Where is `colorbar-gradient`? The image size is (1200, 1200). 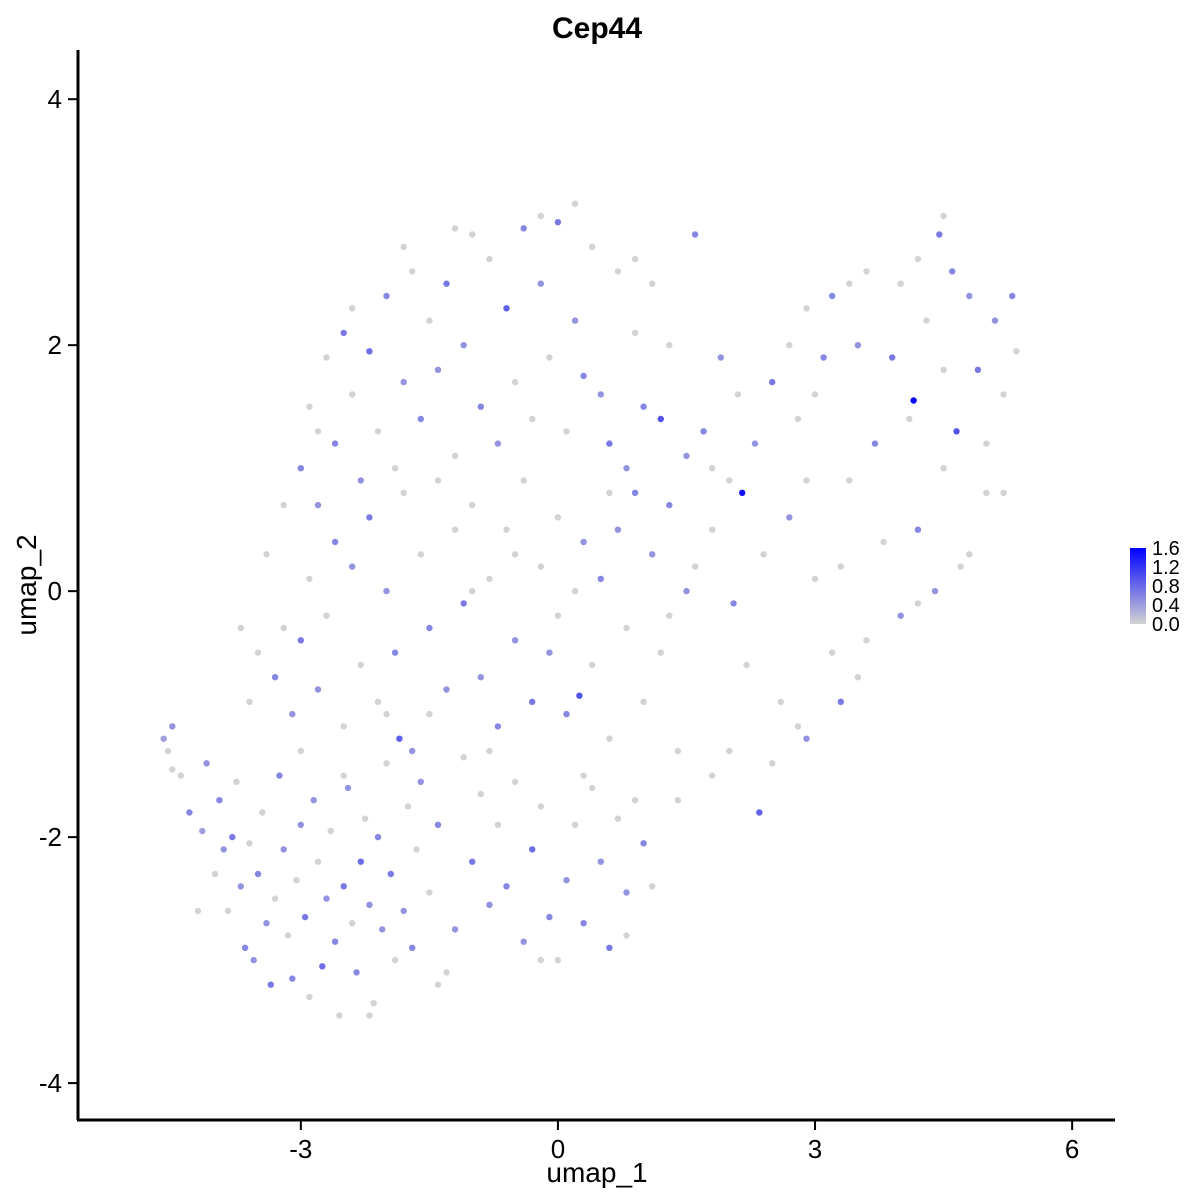 colorbar-gradient is located at coordinates (1138, 586).